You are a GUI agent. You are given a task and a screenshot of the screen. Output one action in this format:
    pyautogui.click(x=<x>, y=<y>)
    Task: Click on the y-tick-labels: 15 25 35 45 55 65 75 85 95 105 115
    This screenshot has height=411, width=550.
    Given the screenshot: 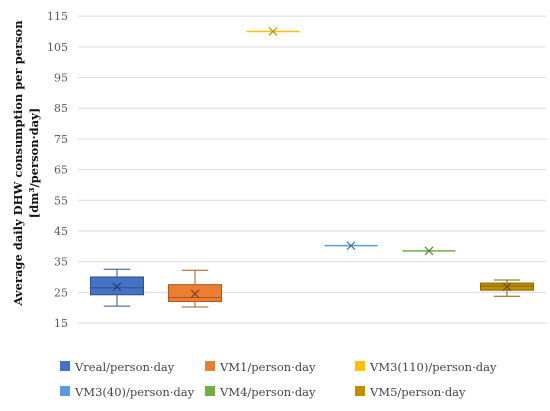 What is the action you would take?
    pyautogui.click(x=57, y=170)
    